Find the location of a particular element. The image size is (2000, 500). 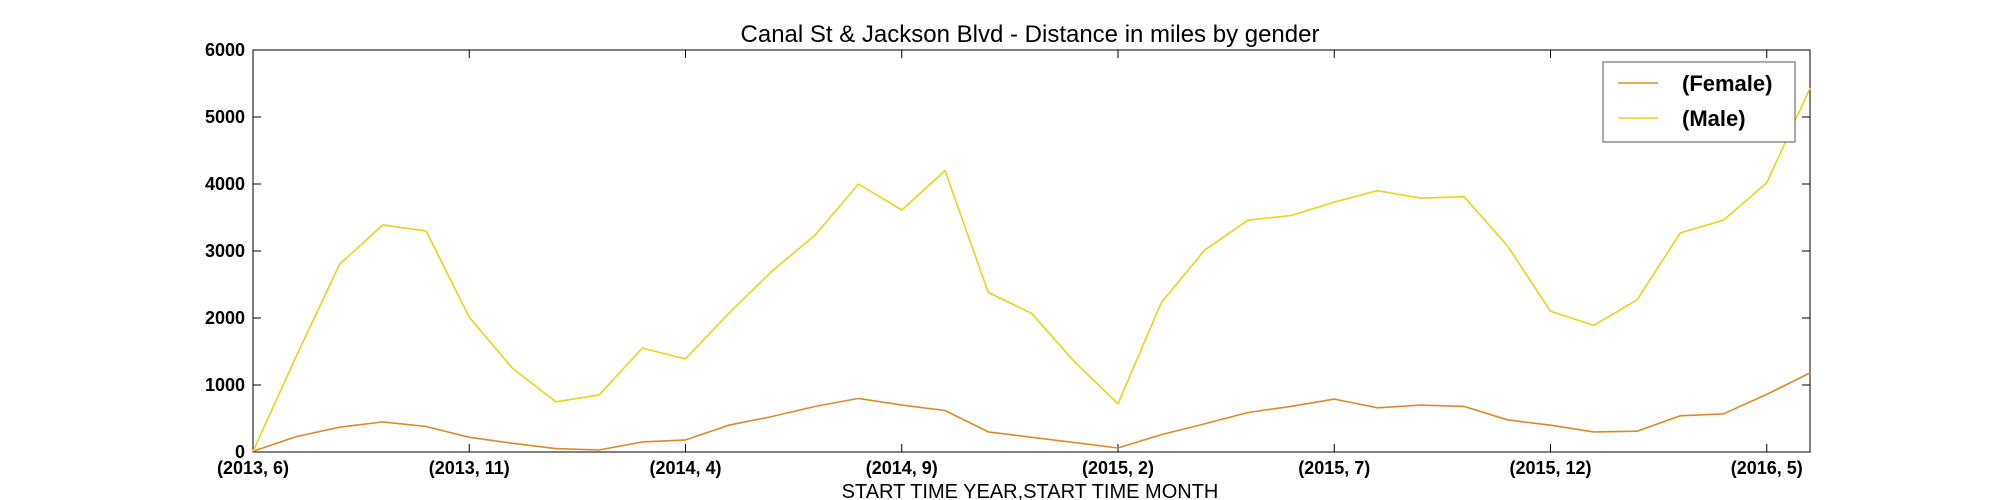

y-tick-label: 4000 is located at coordinates (225, 184).